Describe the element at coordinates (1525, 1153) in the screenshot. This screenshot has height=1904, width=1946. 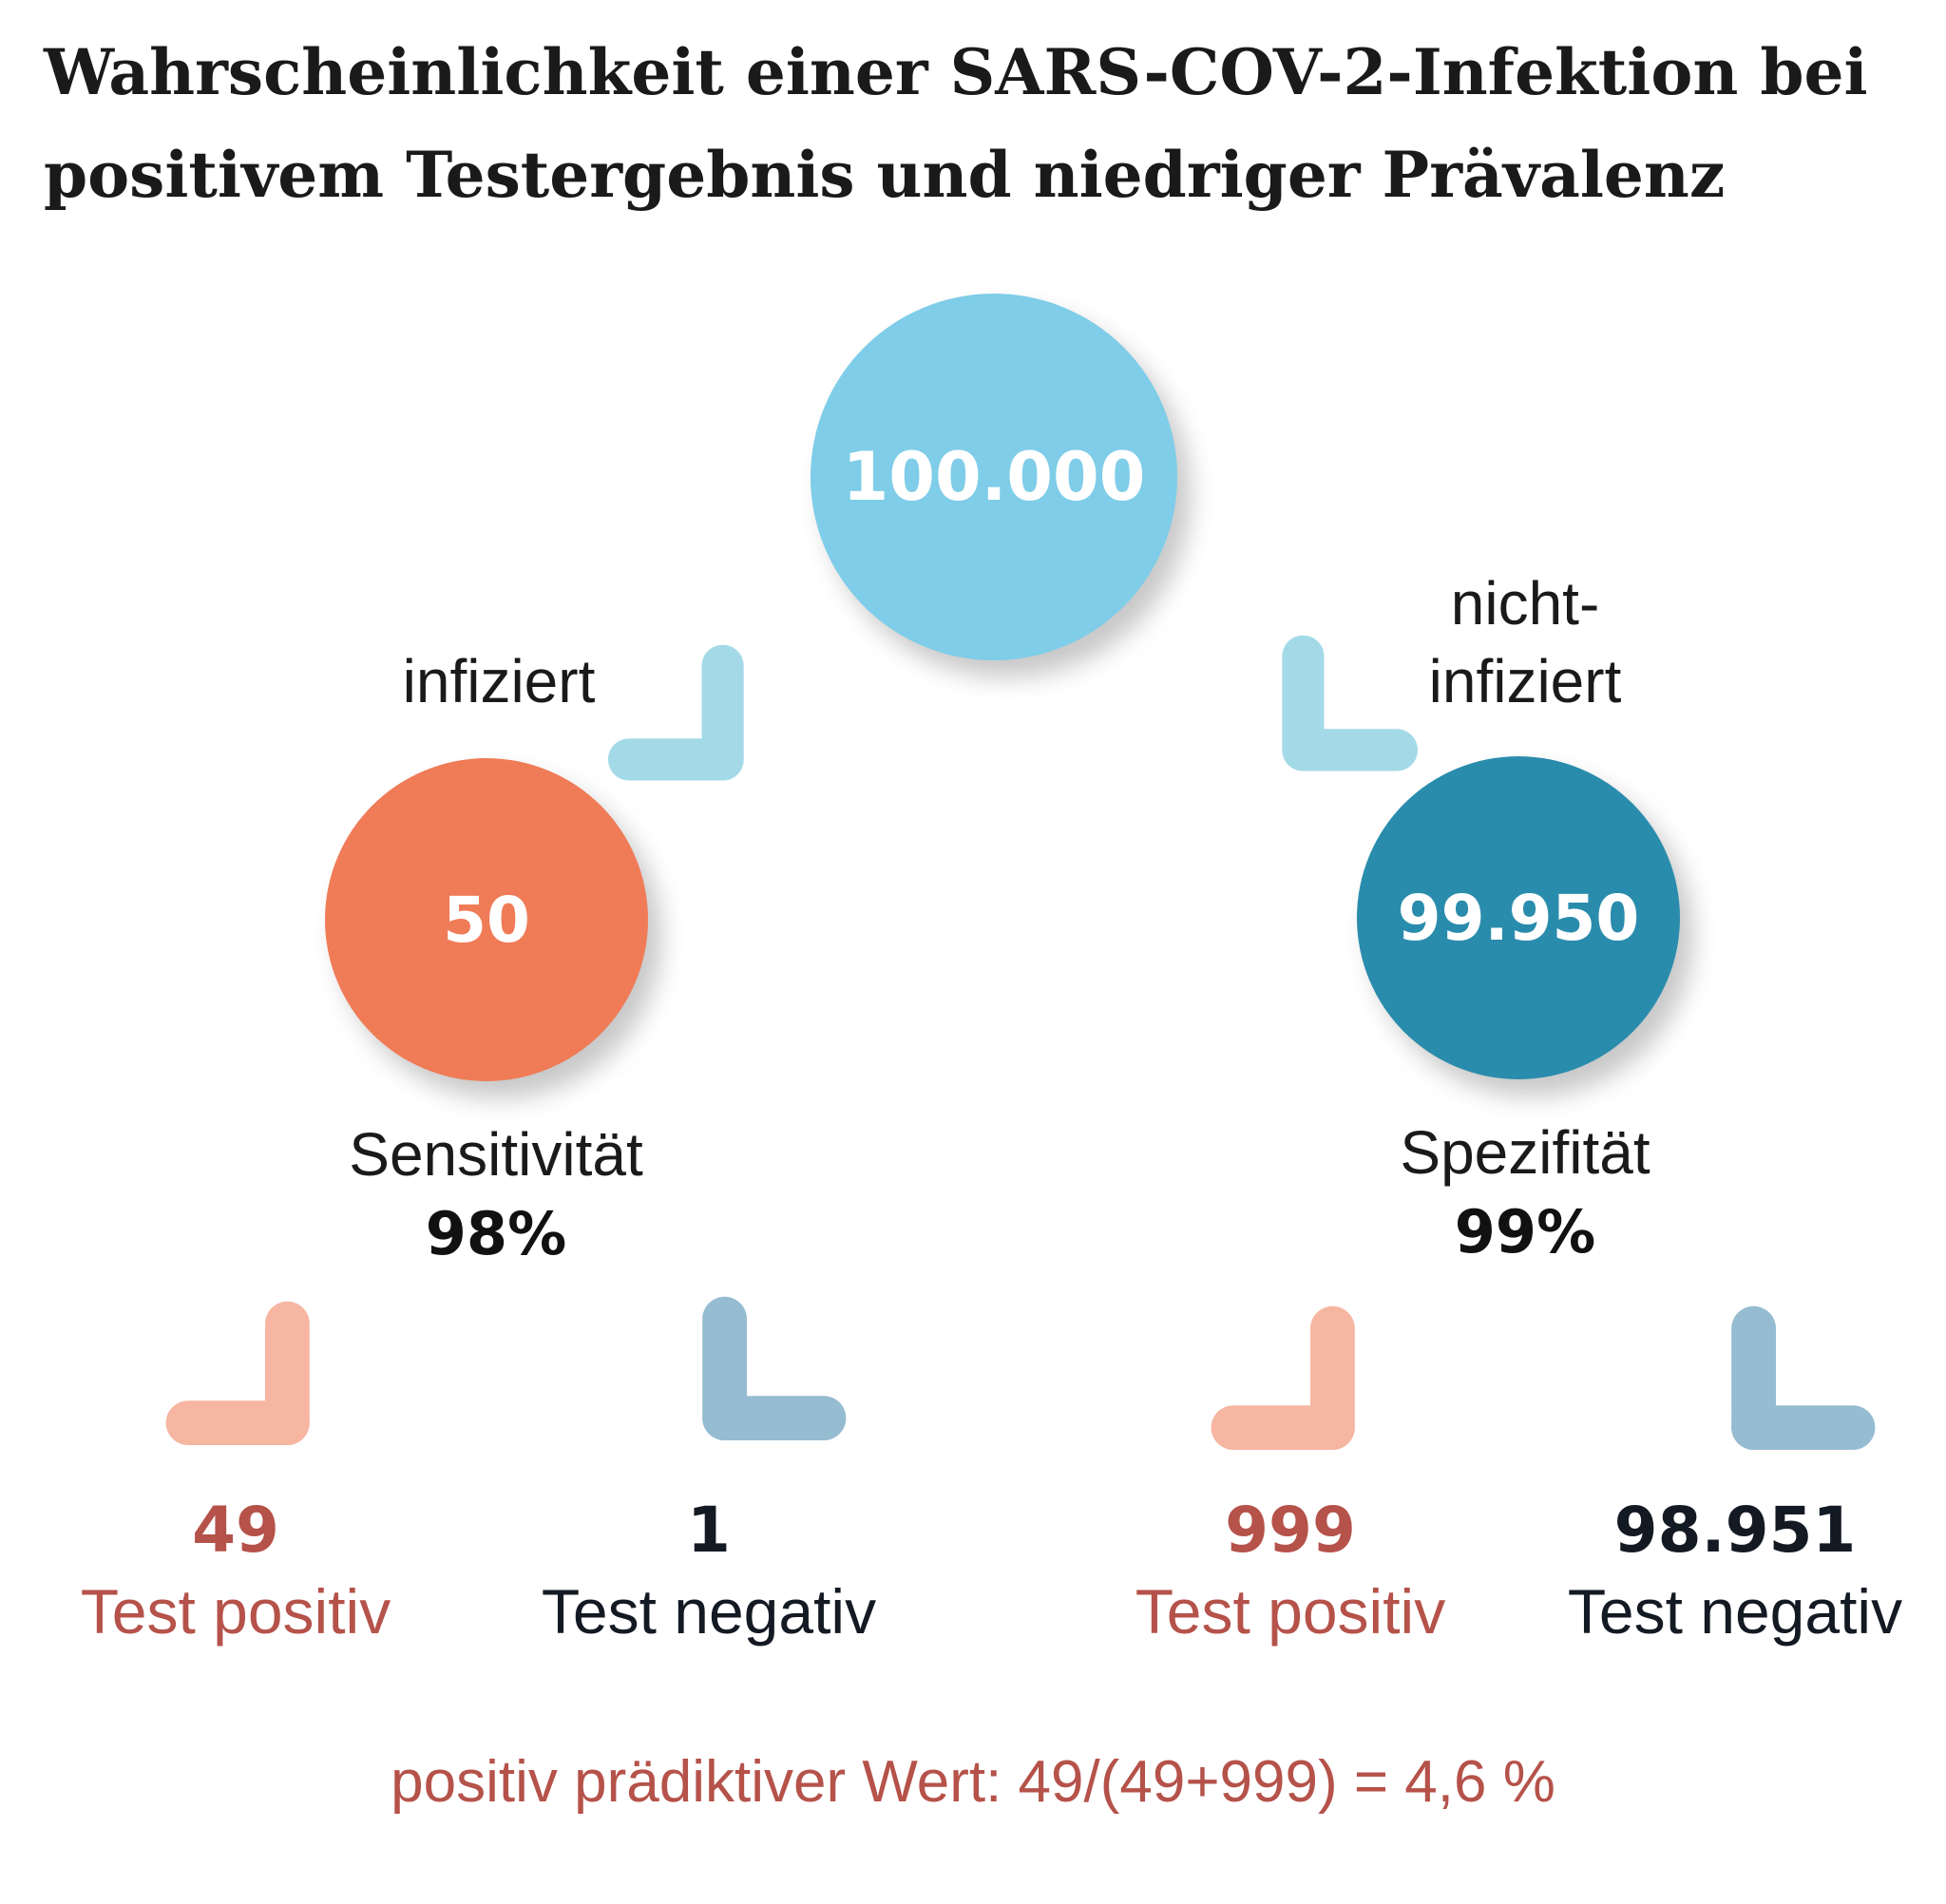
I see `specificity-label: Spezifität` at that location.